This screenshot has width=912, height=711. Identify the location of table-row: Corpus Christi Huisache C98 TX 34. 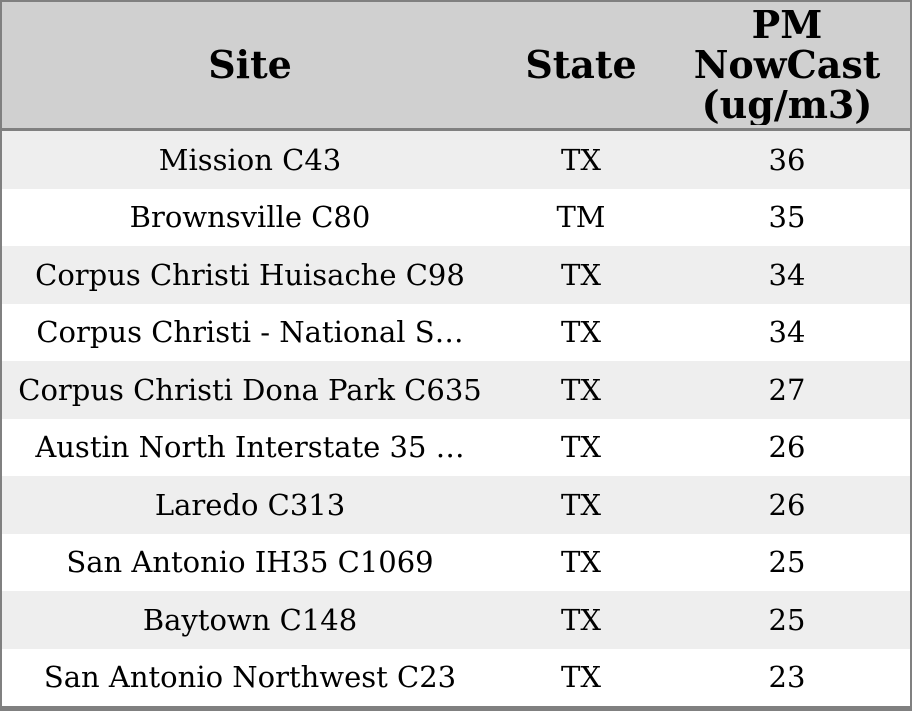
(456, 275).